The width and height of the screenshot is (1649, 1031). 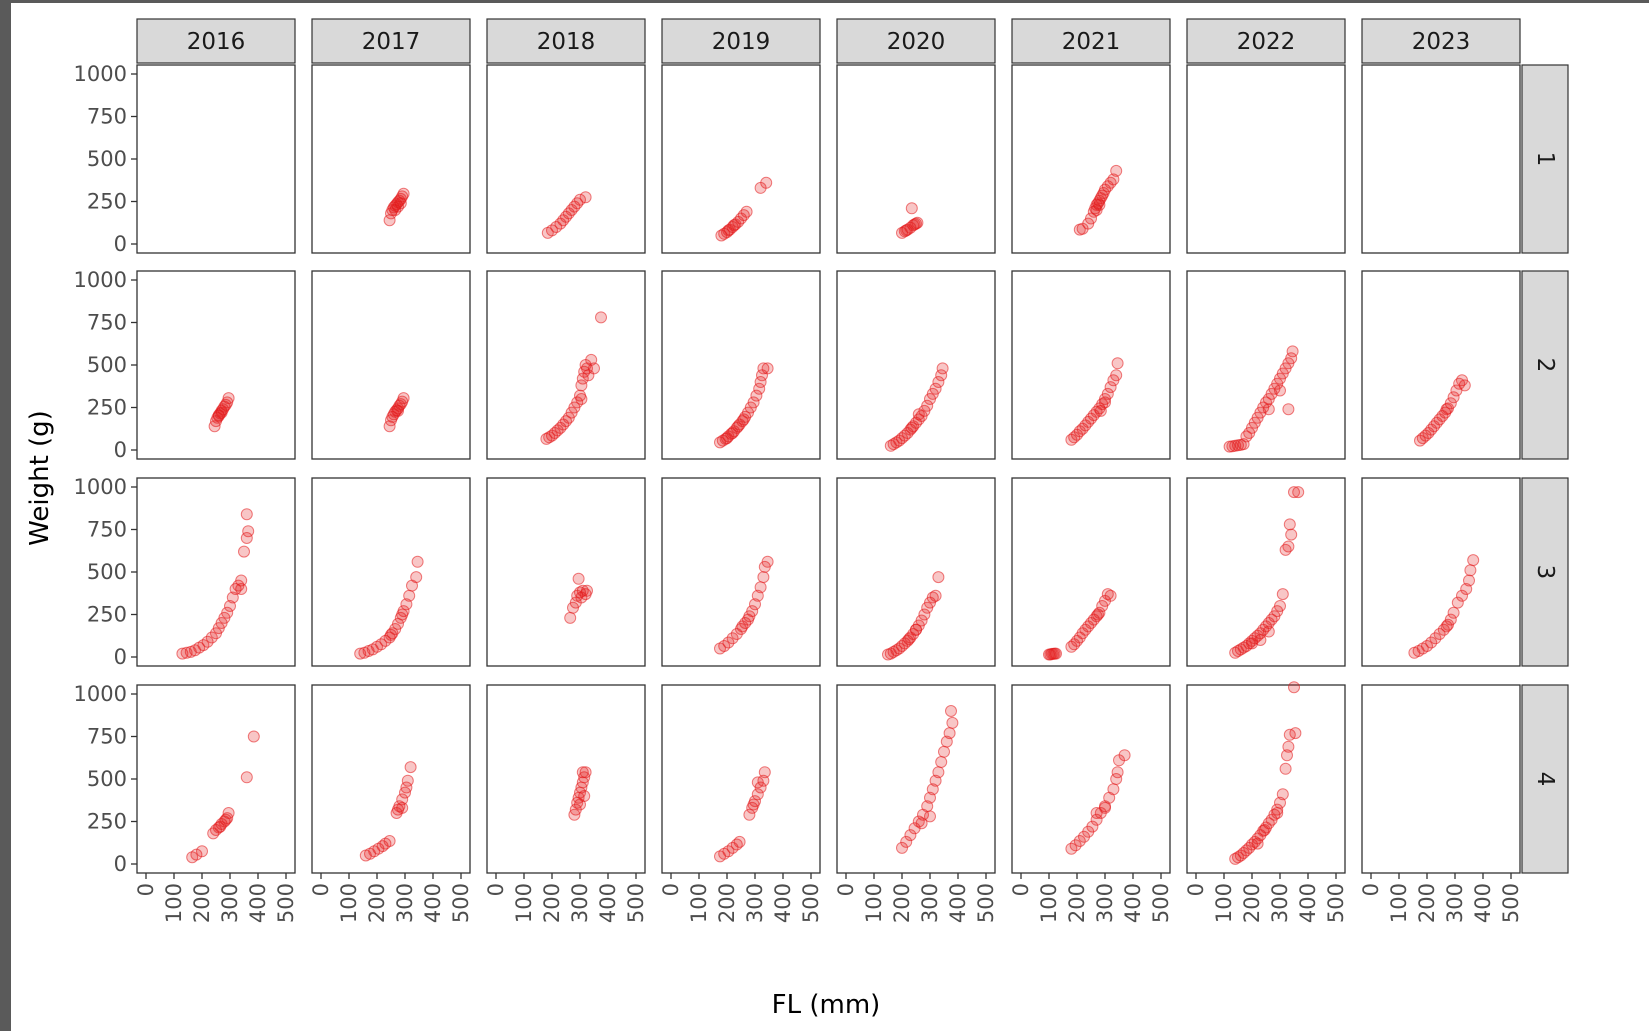 What do you see at coordinates (391, 42) in the screenshot?
I see `strip-col-label: 2017` at bounding box center [391, 42].